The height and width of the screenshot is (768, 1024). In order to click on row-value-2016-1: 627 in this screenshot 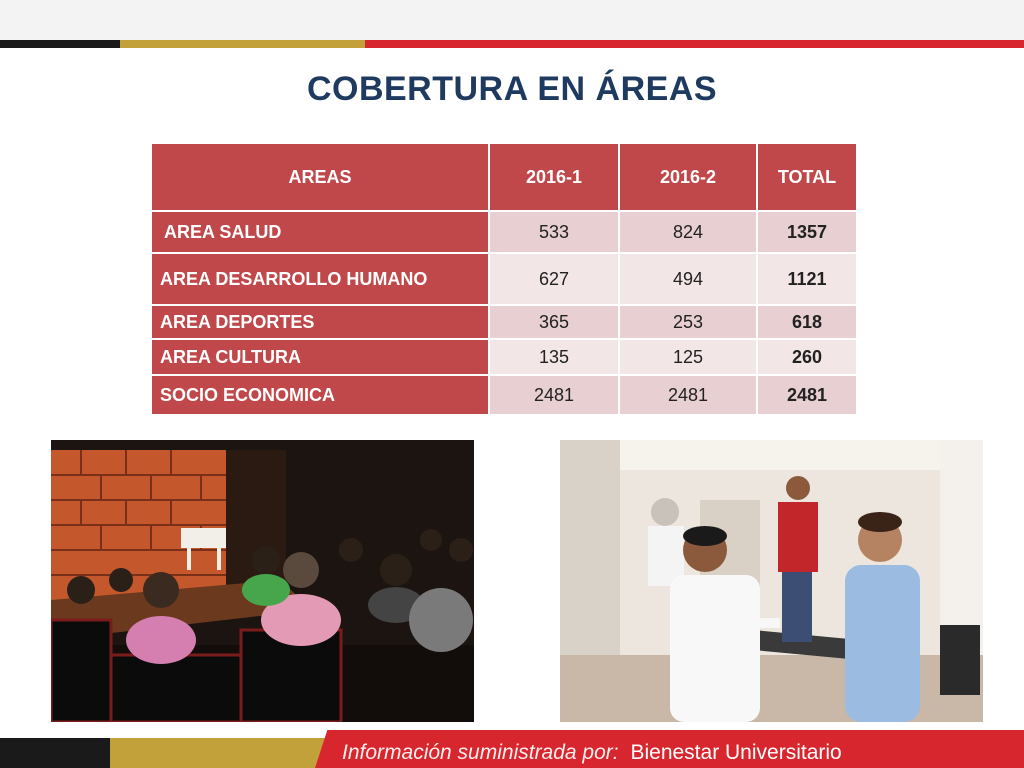, I will do `click(554, 279)`.